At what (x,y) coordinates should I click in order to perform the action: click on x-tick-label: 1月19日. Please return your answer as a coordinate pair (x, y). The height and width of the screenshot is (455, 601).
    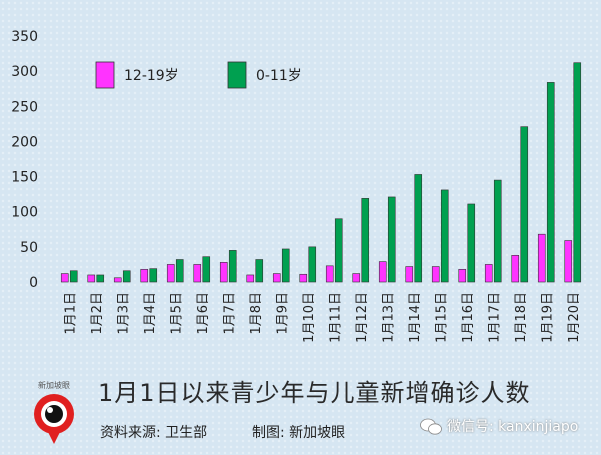
    Looking at the image, I should click on (547, 317).